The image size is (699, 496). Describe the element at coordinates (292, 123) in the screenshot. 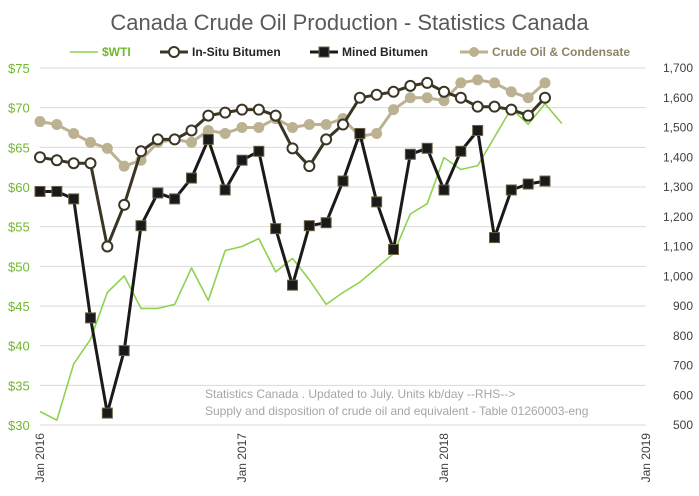

I see `series-crude-oil-condensate` at that location.